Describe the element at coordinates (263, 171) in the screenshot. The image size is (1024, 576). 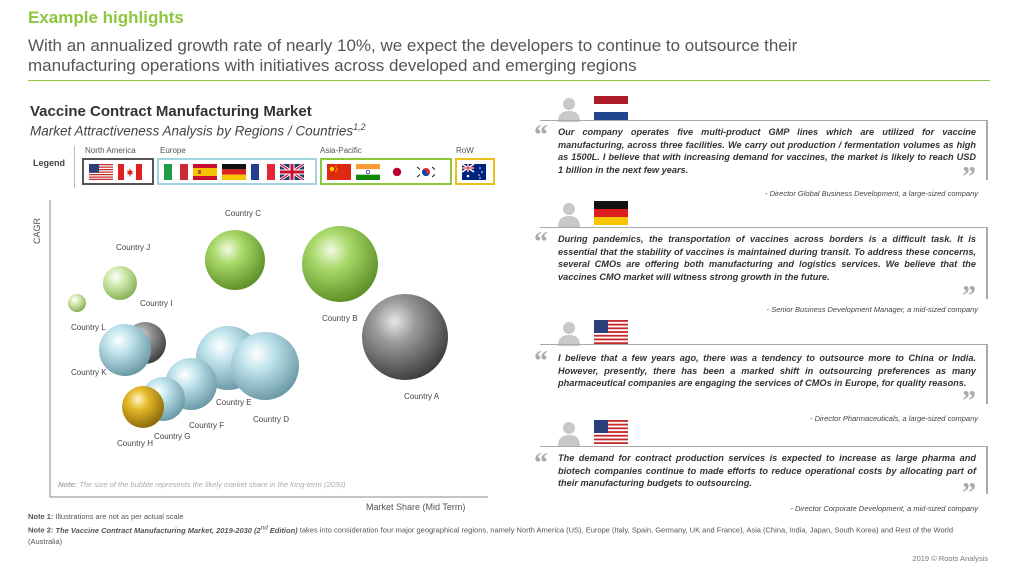
I see `france-flag-icon` at that location.